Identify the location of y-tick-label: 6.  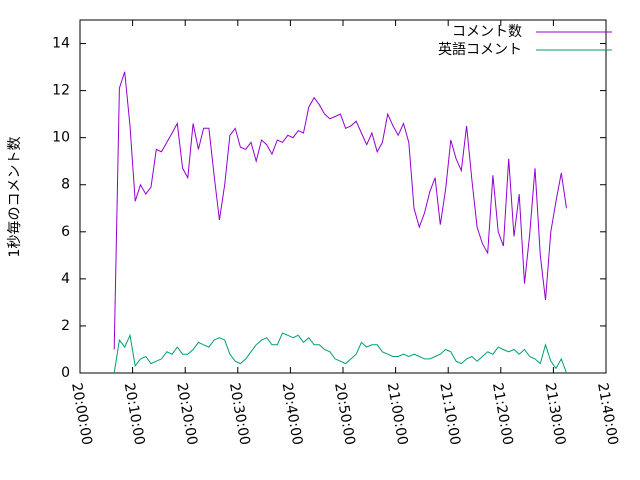
(65, 232).